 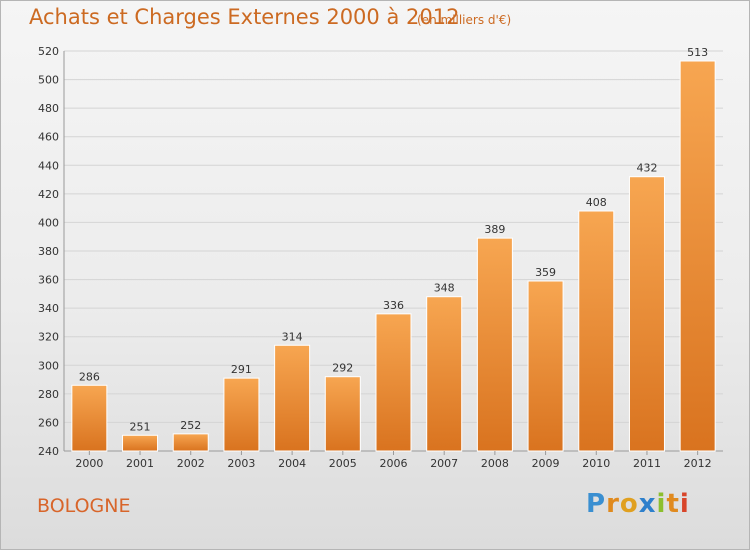 I want to click on y-tick-label: 460, so click(x=48, y=137).